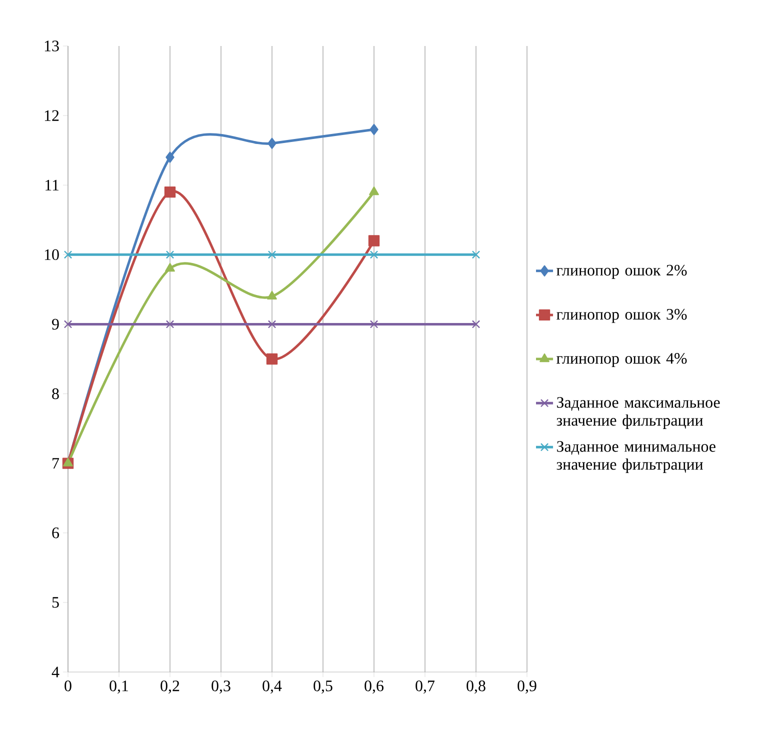 This screenshot has width=775, height=752. What do you see at coordinates (56, 463) in the screenshot?
I see `y-tick-label: 7` at bounding box center [56, 463].